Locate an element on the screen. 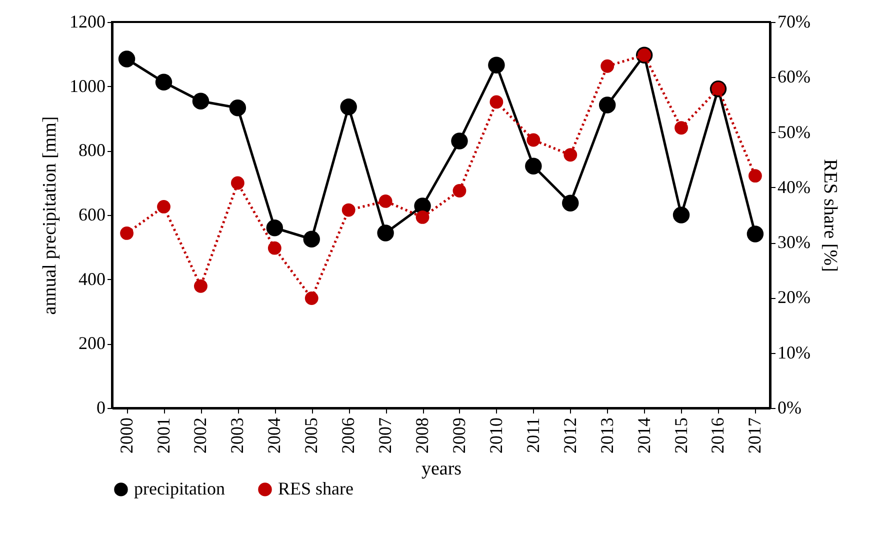 The image size is (871, 534). x-tick-label: 2017 is located at coordinates (754, 436).